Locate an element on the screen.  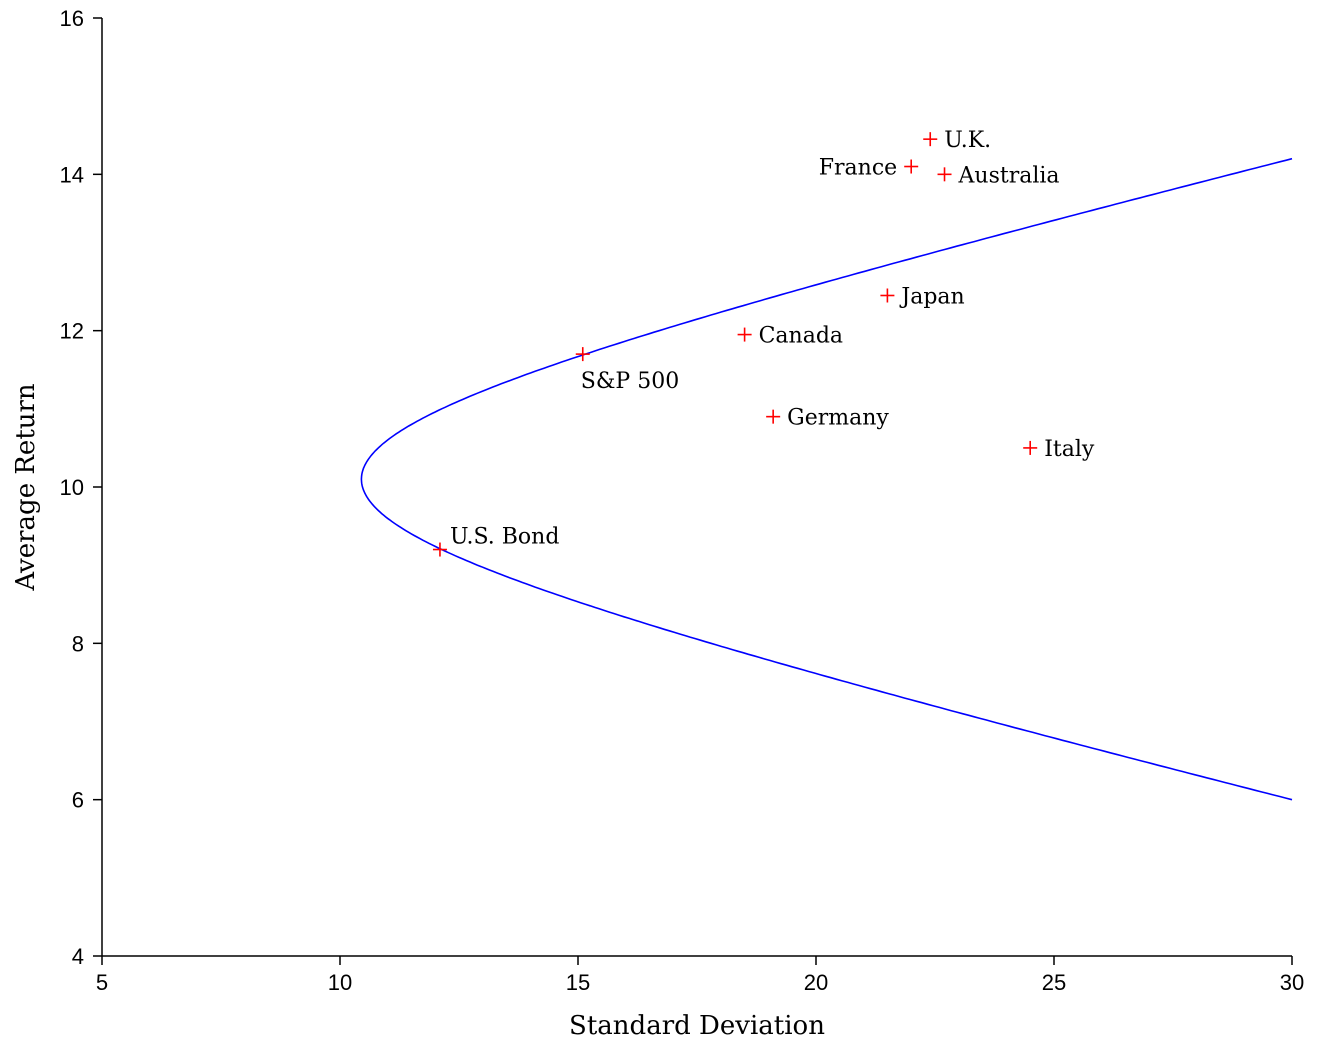
data-point: France is located at coordinates (869, 168).